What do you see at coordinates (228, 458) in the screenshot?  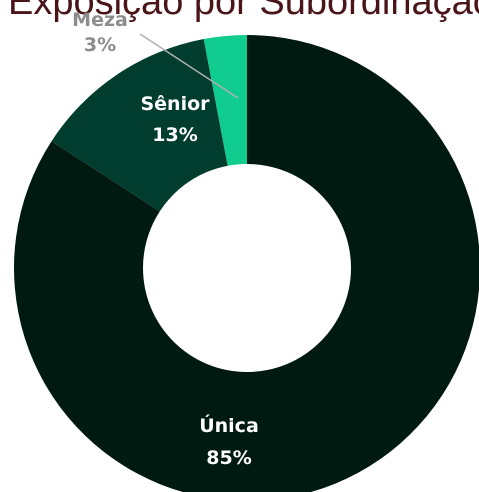 I see `slice-value-unica: 85%` at bounding box center [228, 458].